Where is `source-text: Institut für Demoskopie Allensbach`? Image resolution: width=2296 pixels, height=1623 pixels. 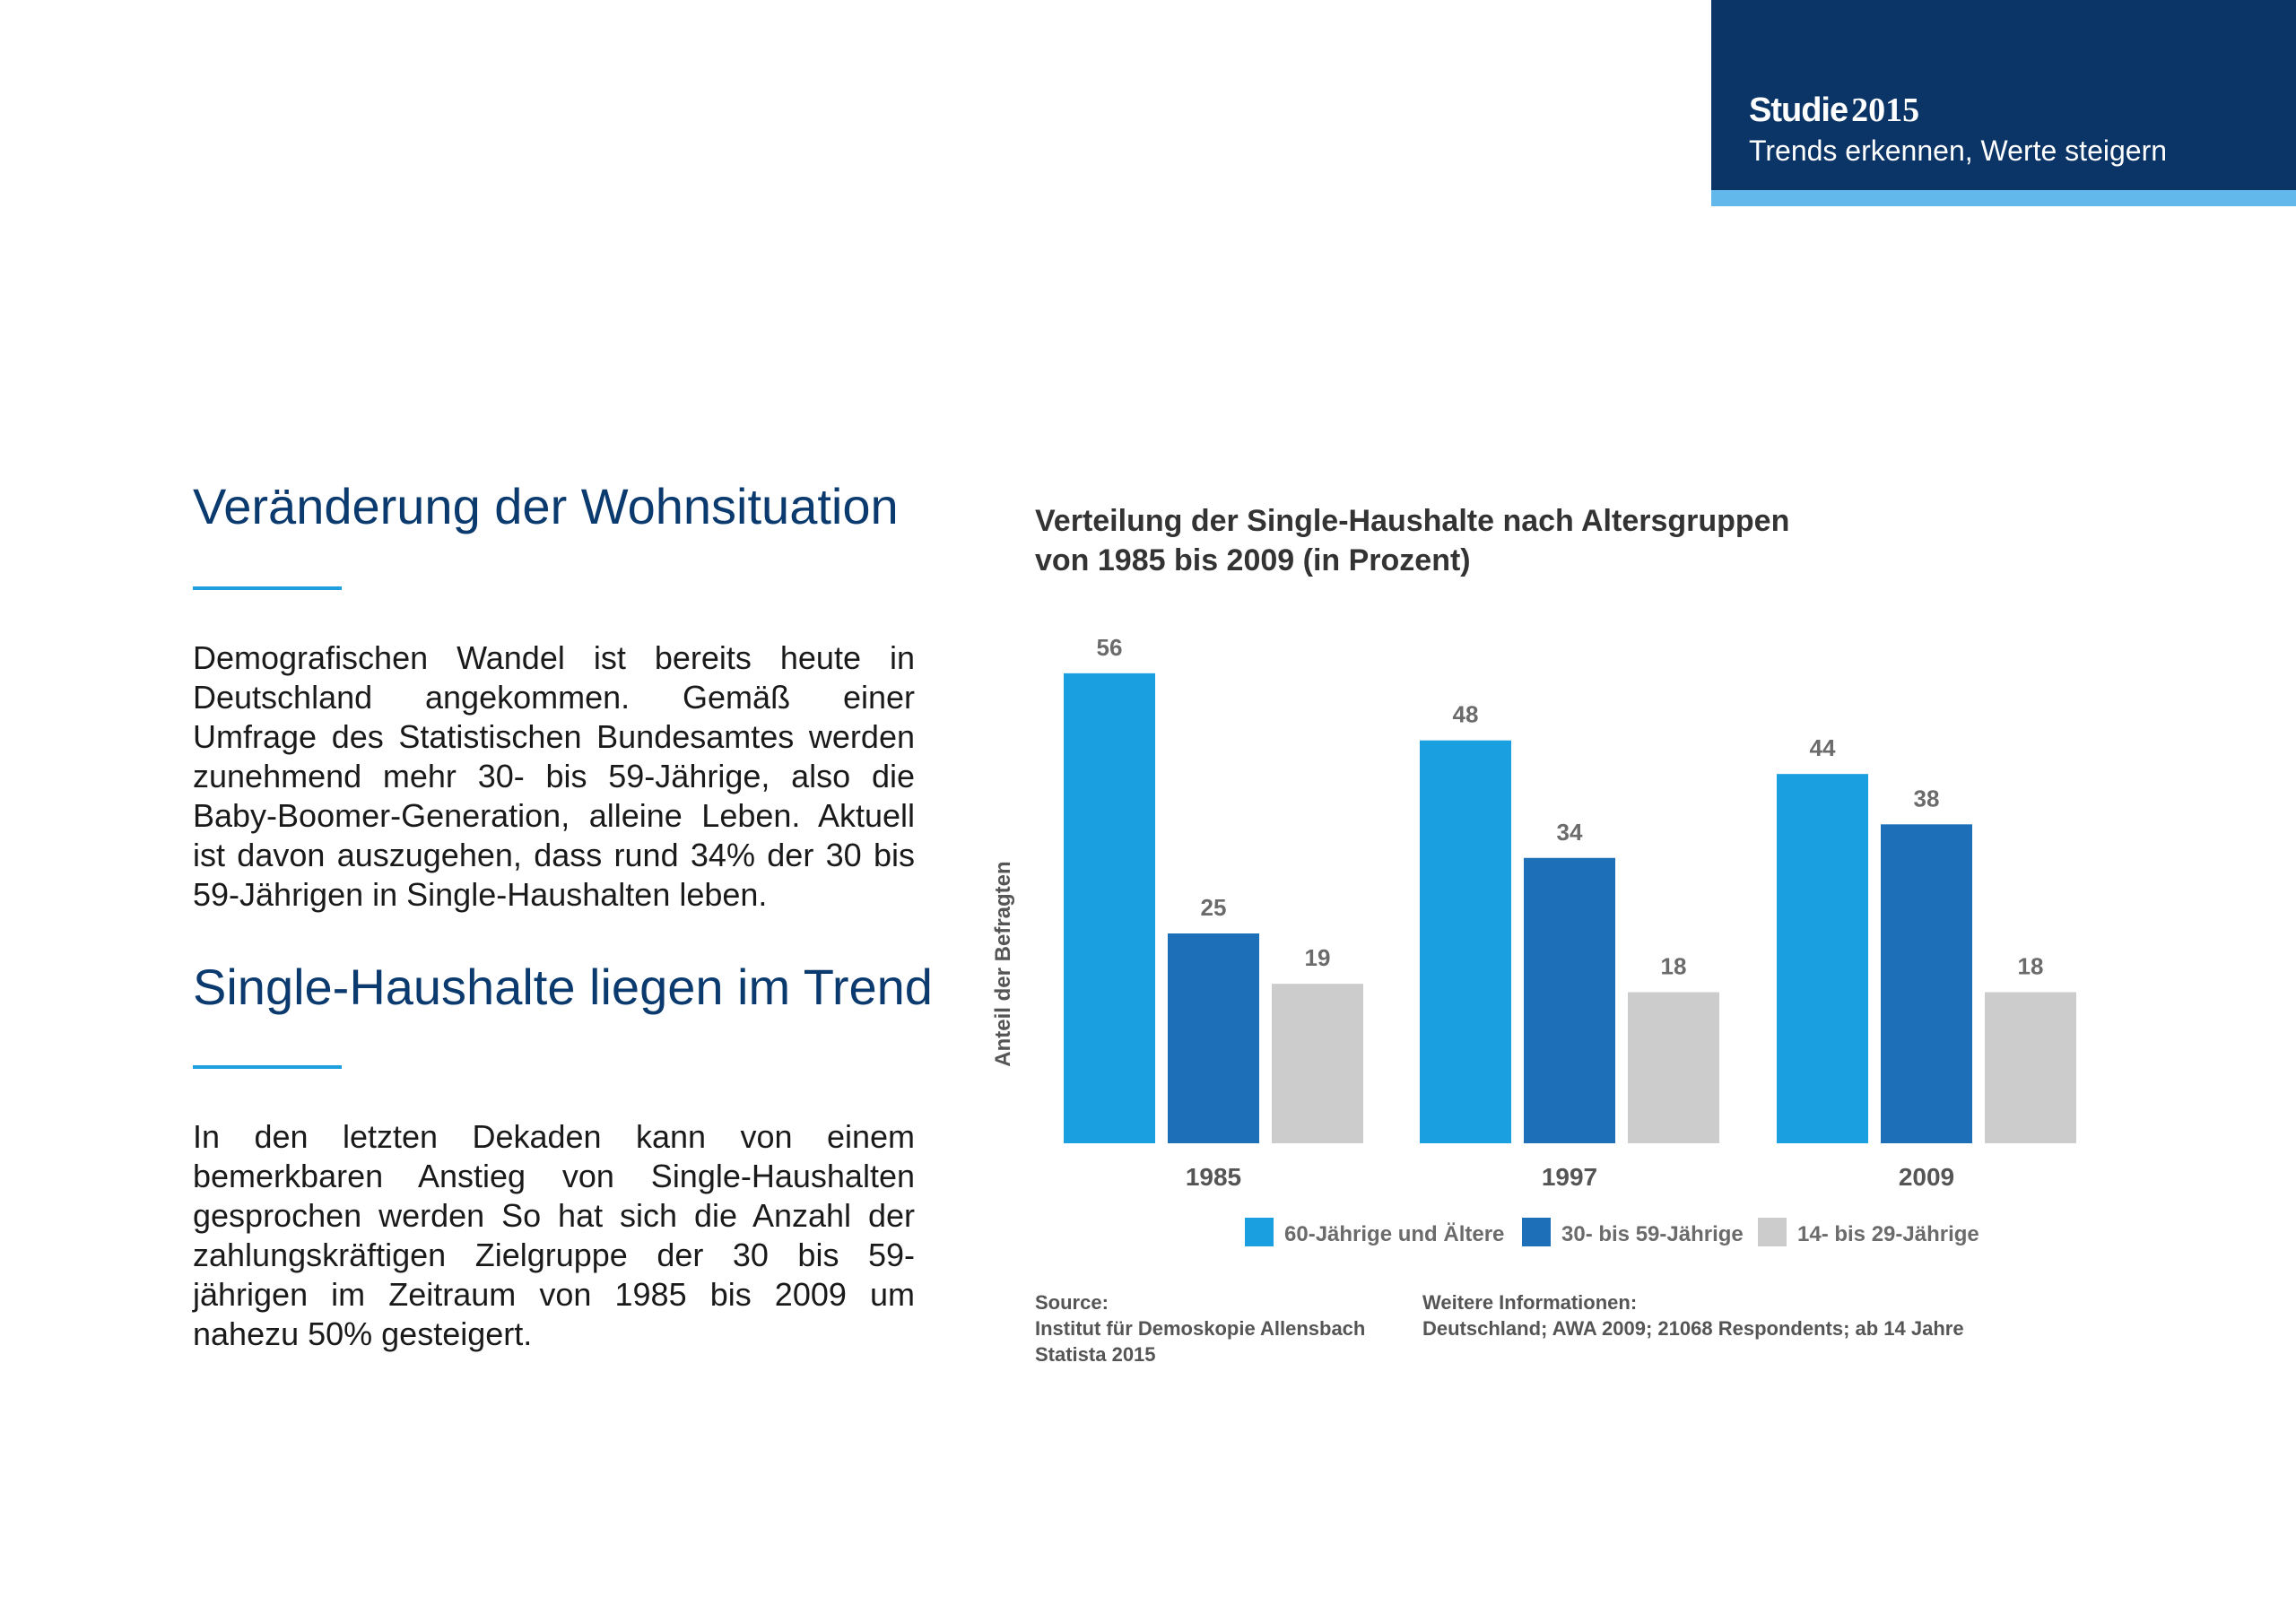
source-text: Institut für Demoskopie Allensbach is located at coordinates (1200, 1328).